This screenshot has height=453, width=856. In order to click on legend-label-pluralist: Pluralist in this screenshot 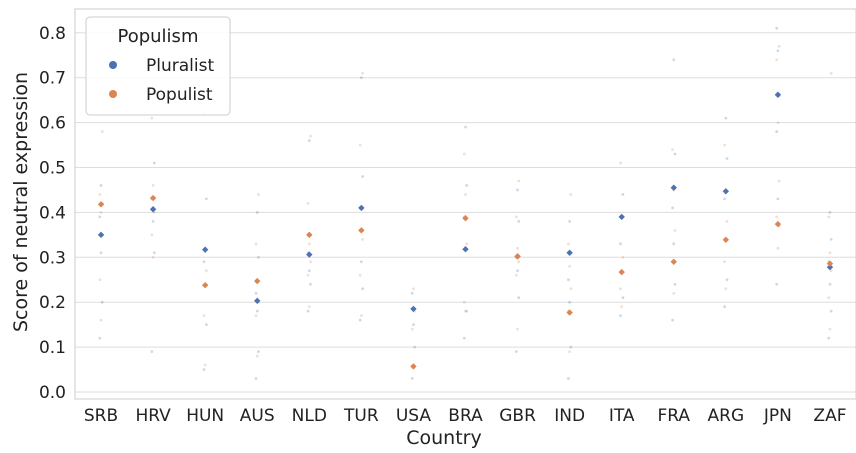, I will do `click(180, 66)`.